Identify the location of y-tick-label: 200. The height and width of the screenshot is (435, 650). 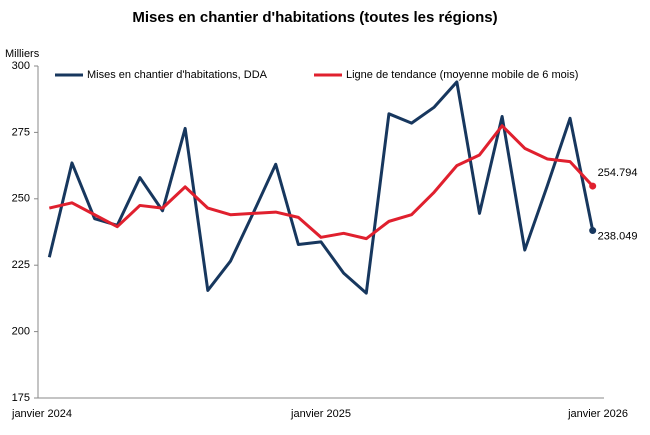
(21, 332).